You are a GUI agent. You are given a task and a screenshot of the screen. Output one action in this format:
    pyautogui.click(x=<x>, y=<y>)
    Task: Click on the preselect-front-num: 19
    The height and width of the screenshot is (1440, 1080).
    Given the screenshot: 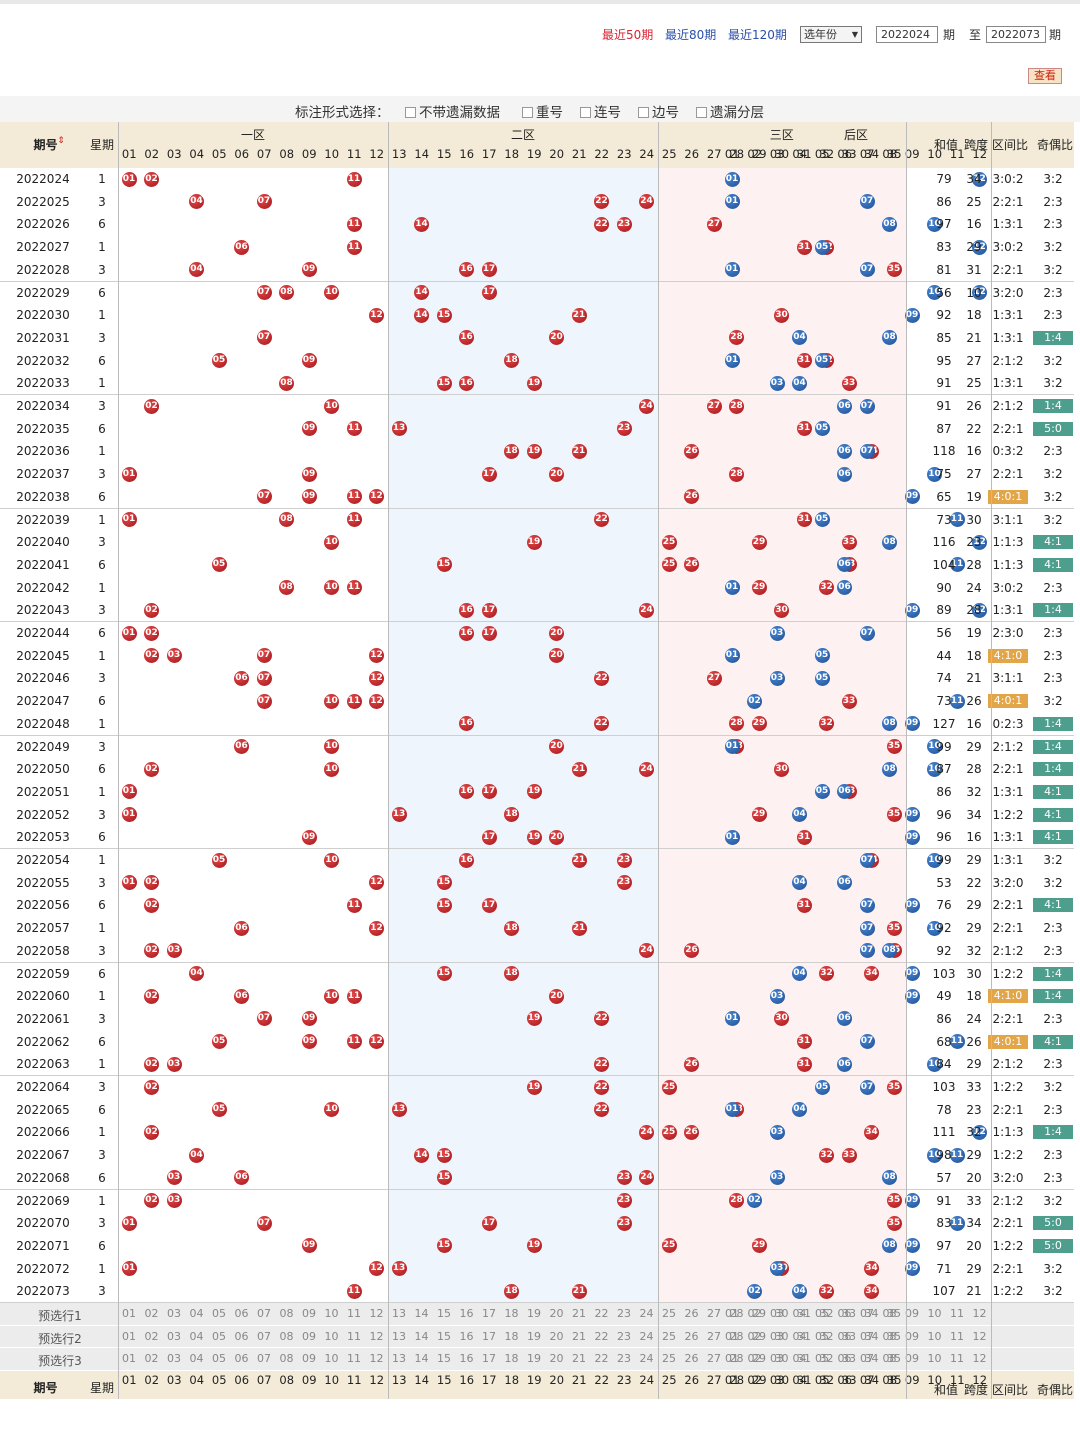 What is the action you would take?
    pyautogui.click(x=534, y=1336)
    